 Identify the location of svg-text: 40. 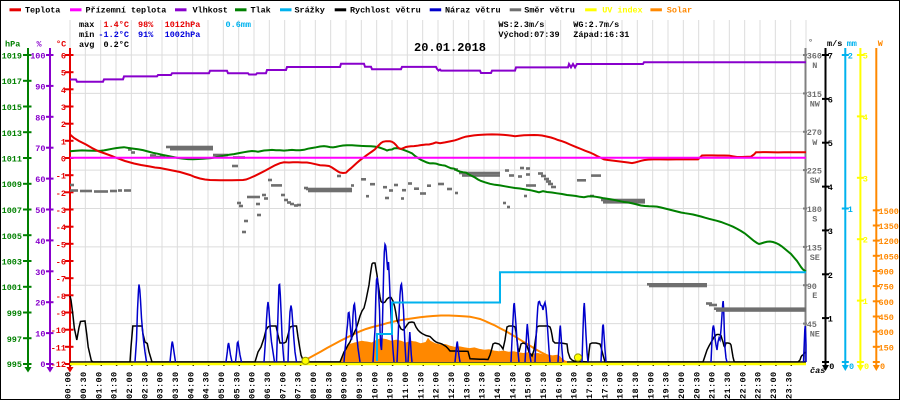
(40, 242).